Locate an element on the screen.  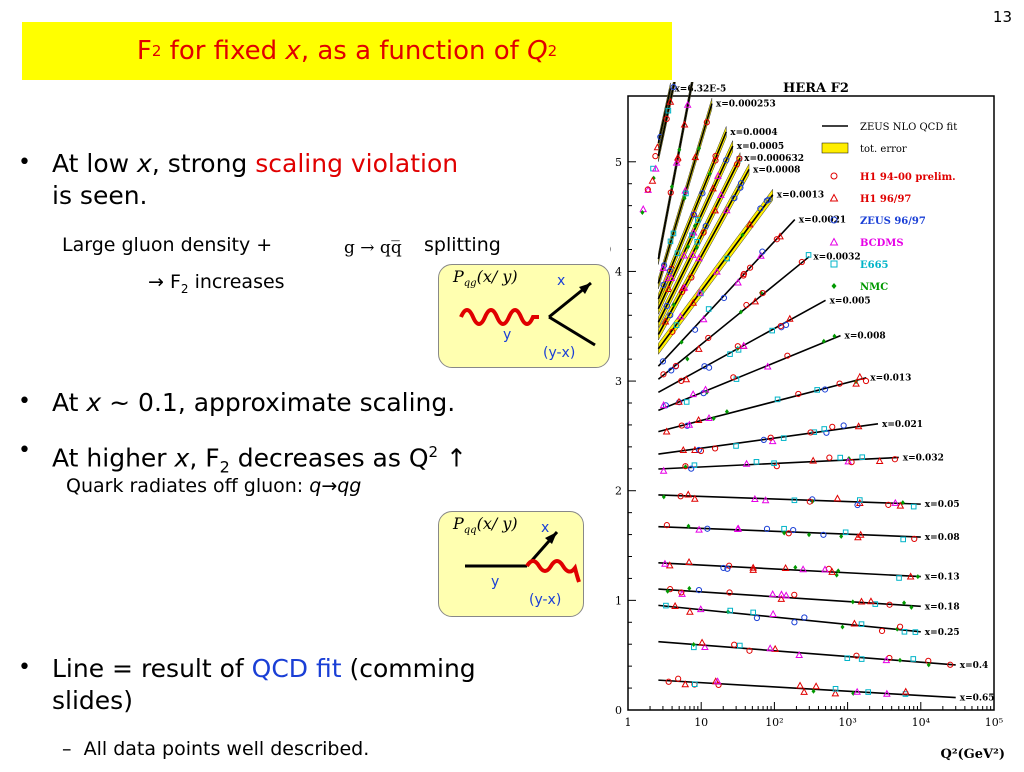
y-tick-label: 4 is located at coordinates (618, 271).